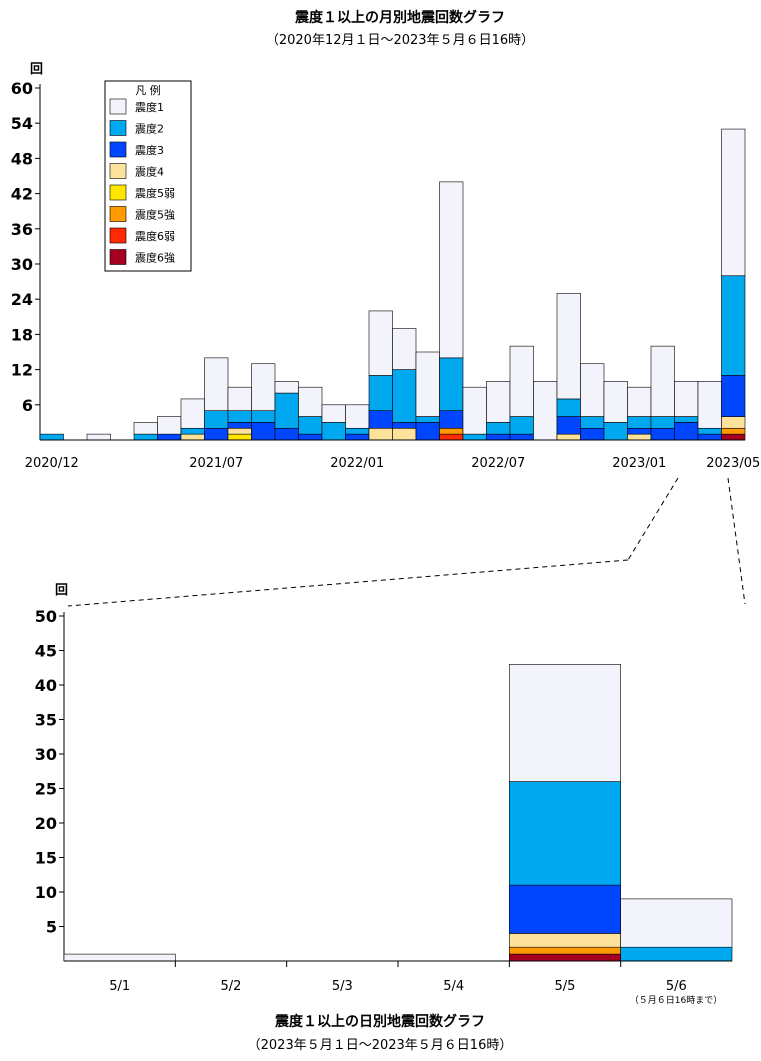 This screenshot has width=761, height=1061. What do you see at coordinates (50, 784) in the screenshot?
I see `daily-y-axis: 5 10 15 20 25 30 35 40 45 50` at bounding box center [50, 784].